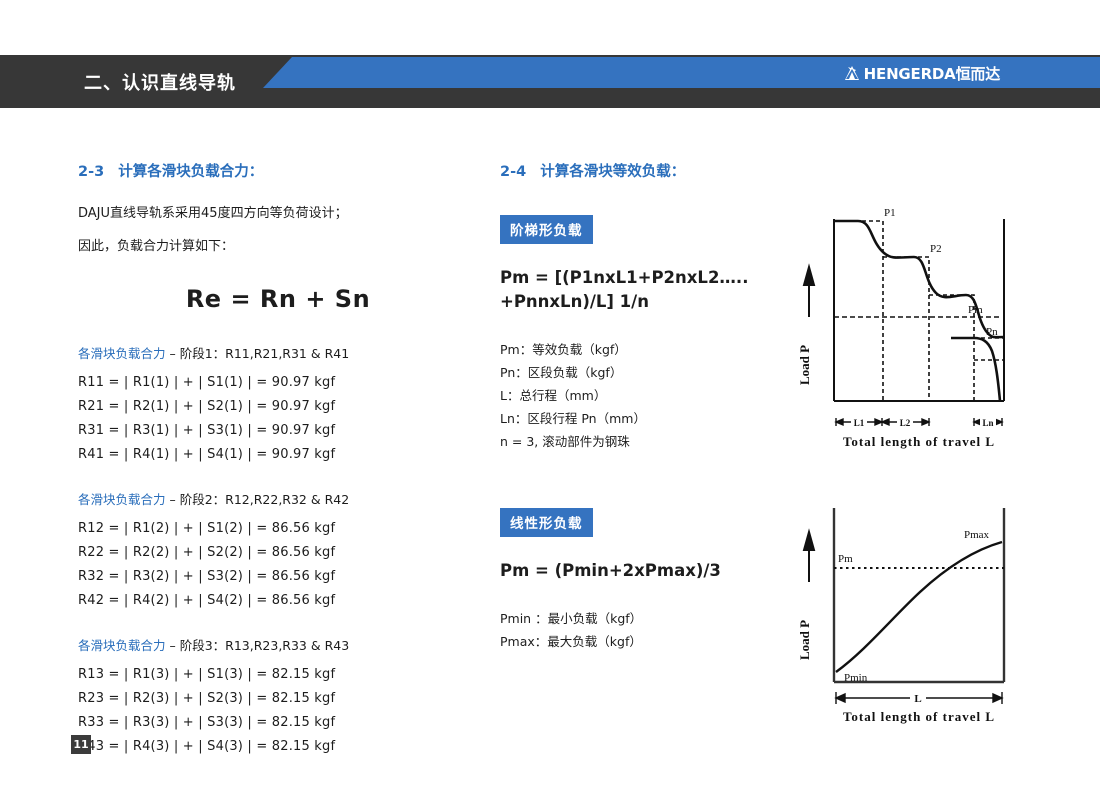  I want to click on step-load-chart: Load P P1 P2 P, so click(911, 335).